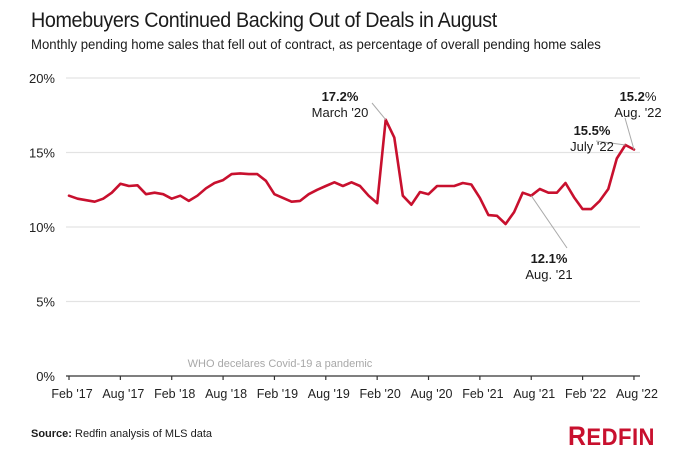 The image size is (692, 460). Describe the element at coordinates (45, 376) in the screenshot. I see `y-tick-label: 0%` at that location.